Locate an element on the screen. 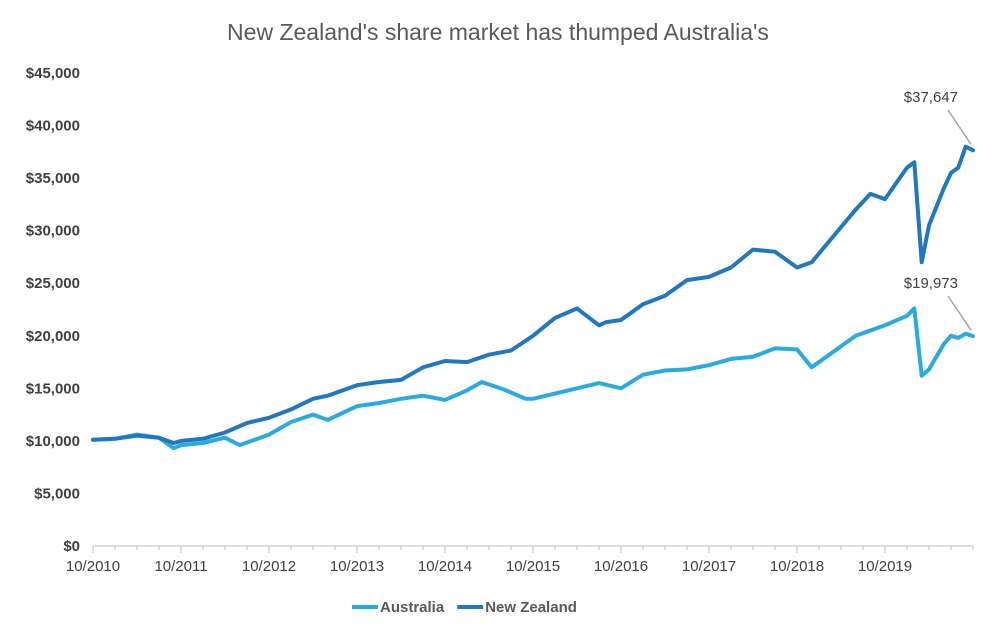  y-tick-label: $5,000 is located at coordinates (57, 493).